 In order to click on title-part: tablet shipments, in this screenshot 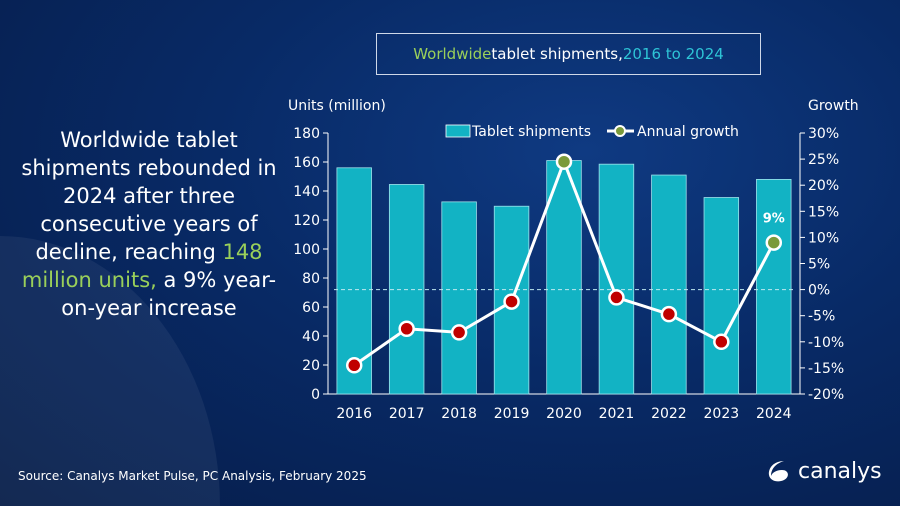, I will do `click(557, 54)`.